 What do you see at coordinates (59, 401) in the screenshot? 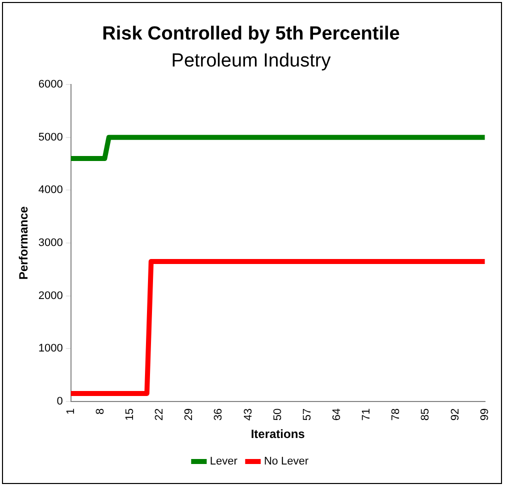
I see `y-tick-label: 0` at bounding box center [59, 401].